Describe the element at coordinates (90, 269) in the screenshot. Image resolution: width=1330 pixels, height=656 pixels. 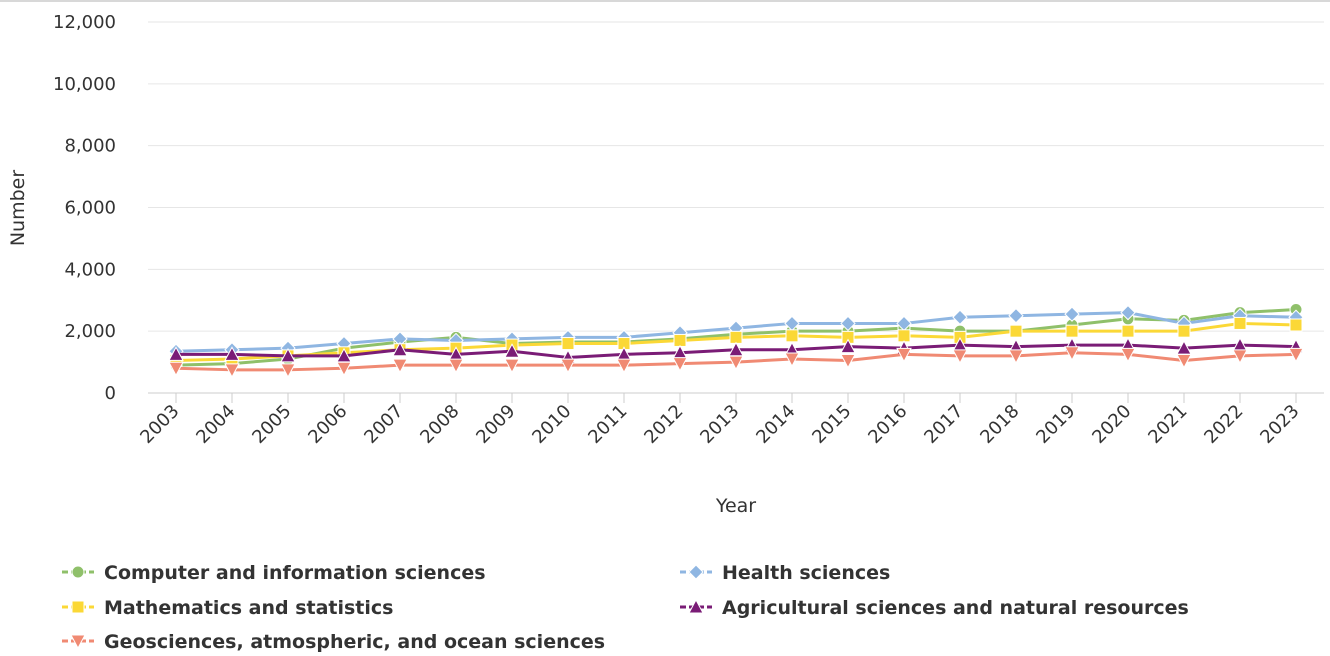
I see `y-tick-label: 4,000` at that location.